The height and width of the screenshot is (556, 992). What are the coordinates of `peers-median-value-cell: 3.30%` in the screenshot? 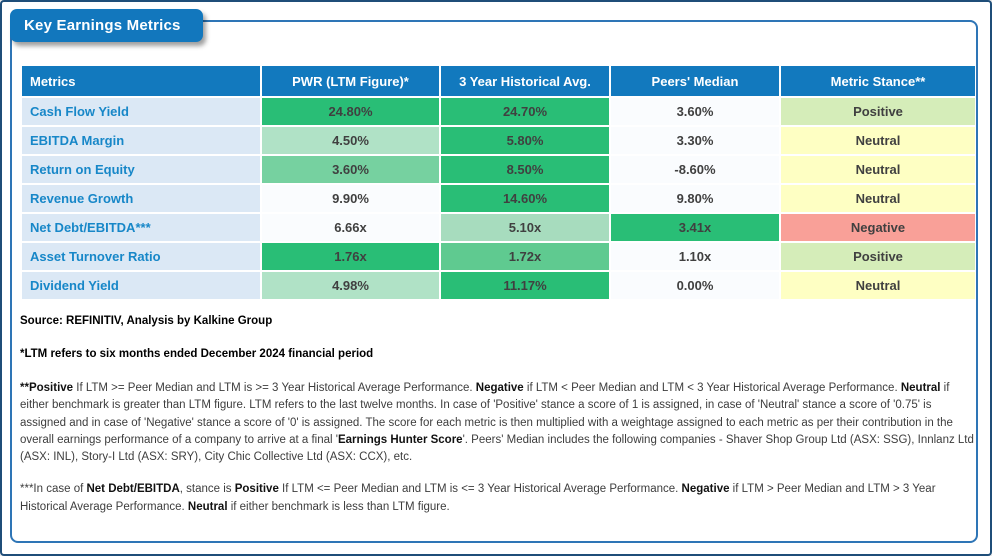 It's located at (695, 140).